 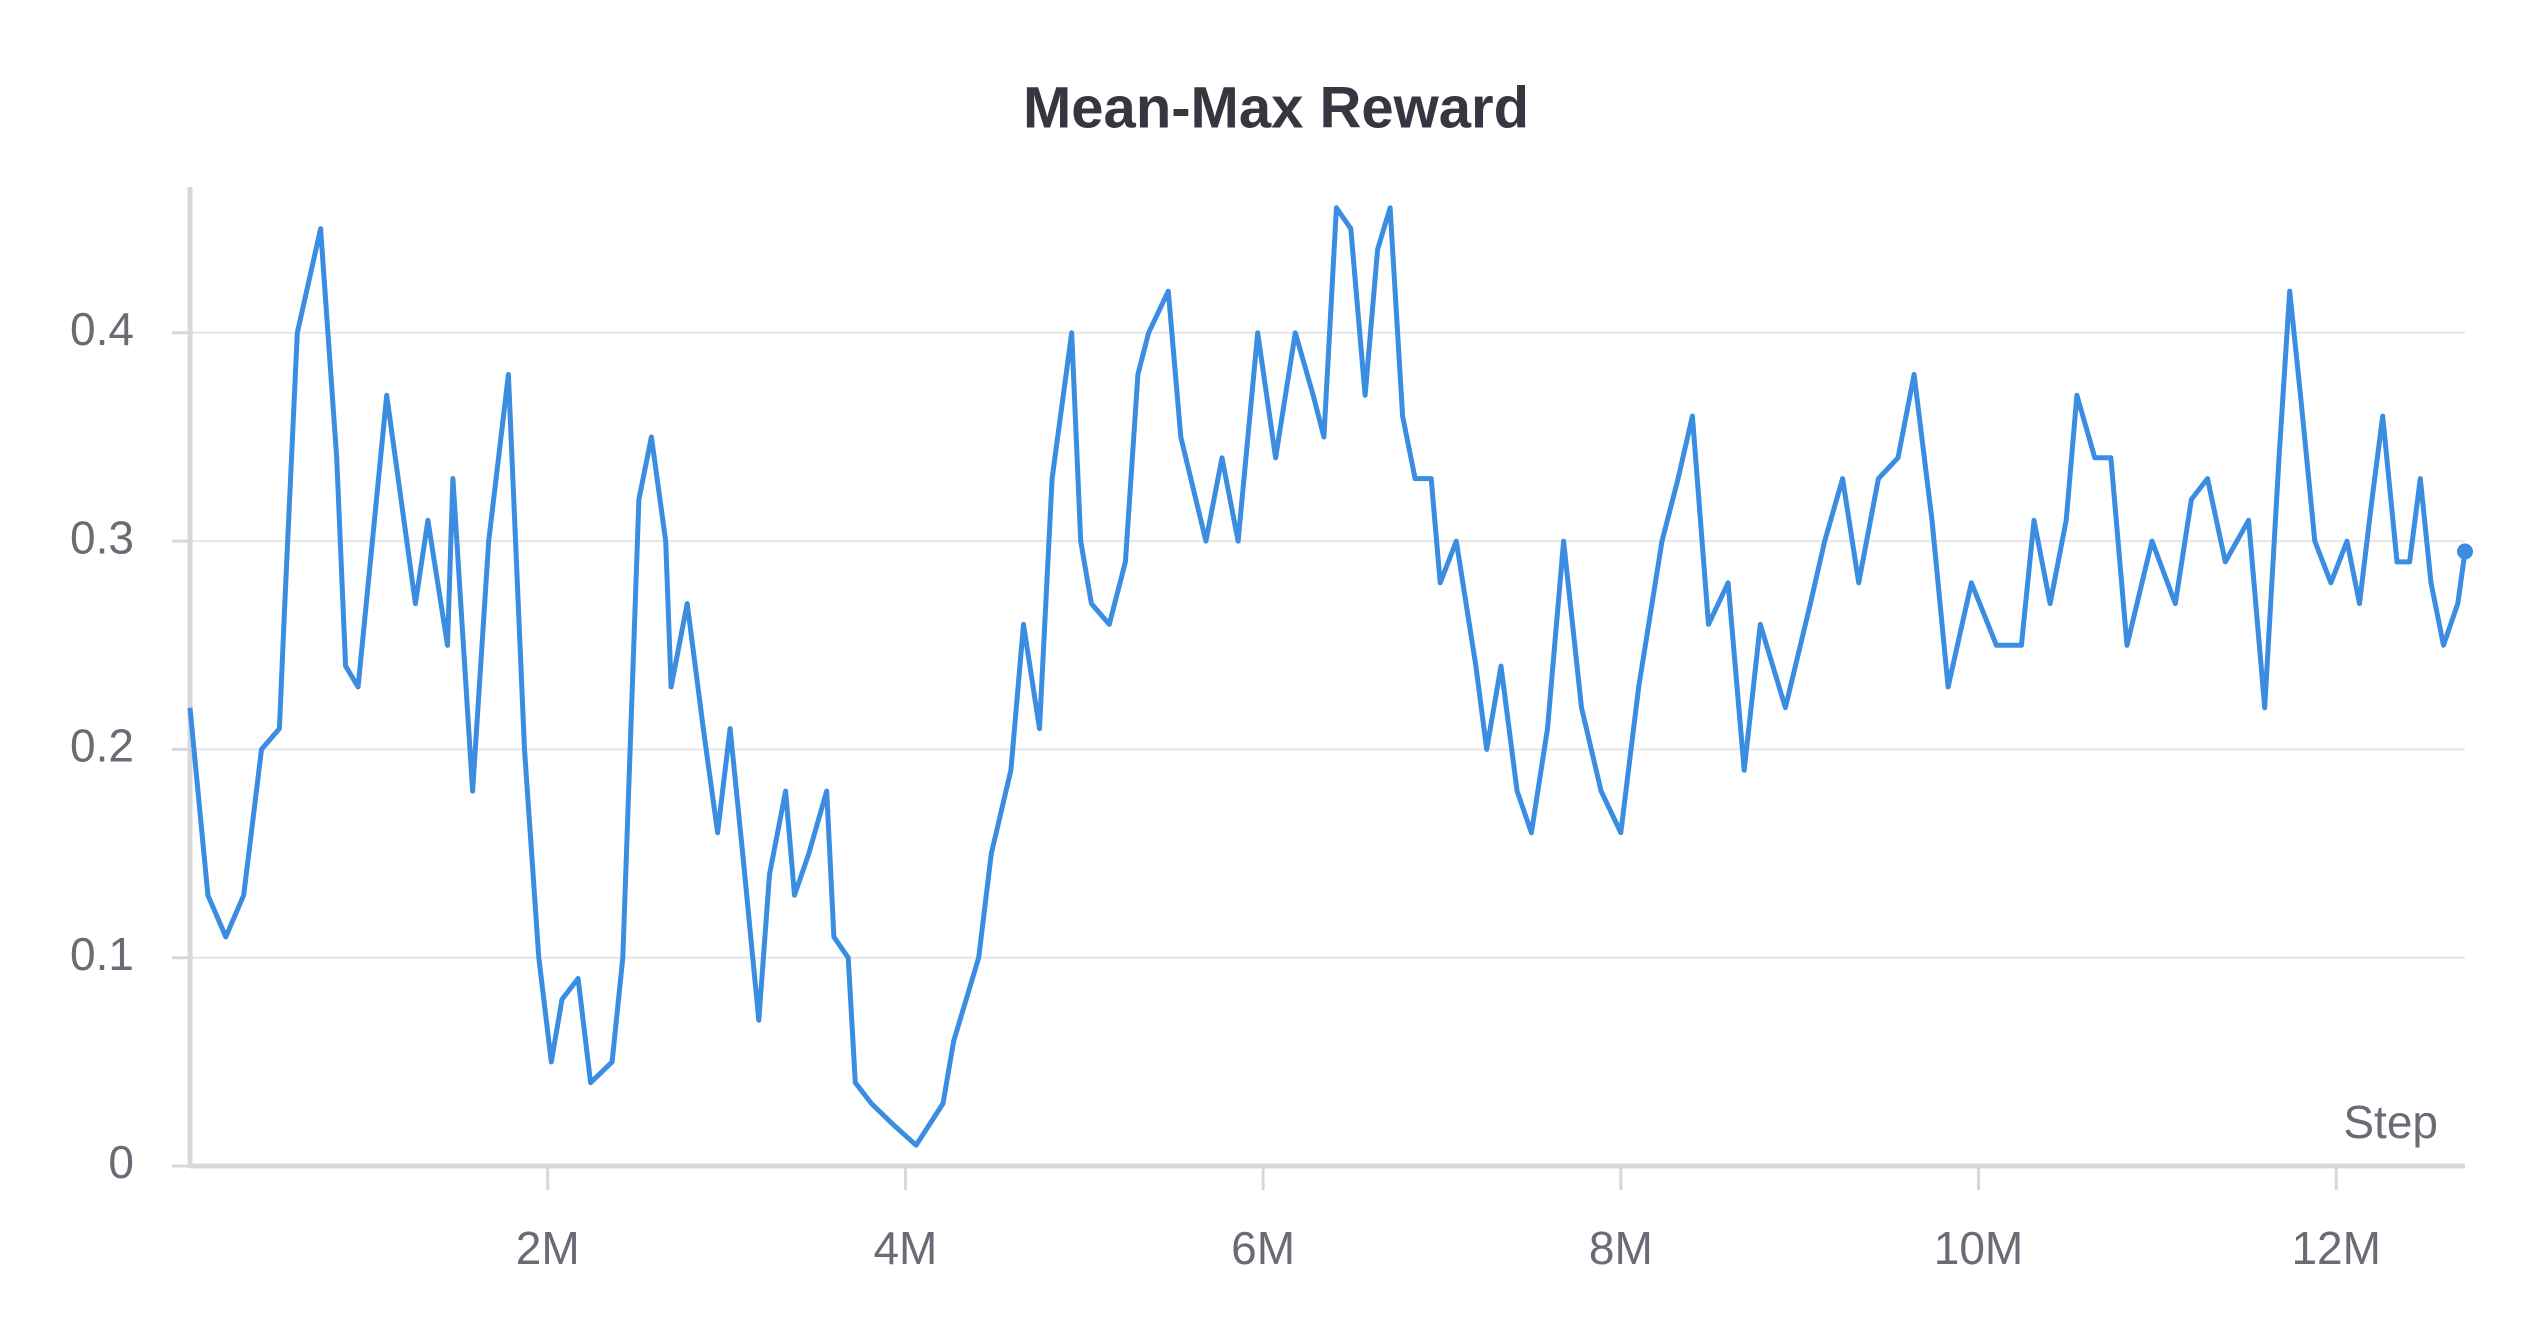 What do you see at coordinates (2335, 1248) in the screenshot?
I see `x-tick-label: 12M` at bounding box center [2335, 1248].